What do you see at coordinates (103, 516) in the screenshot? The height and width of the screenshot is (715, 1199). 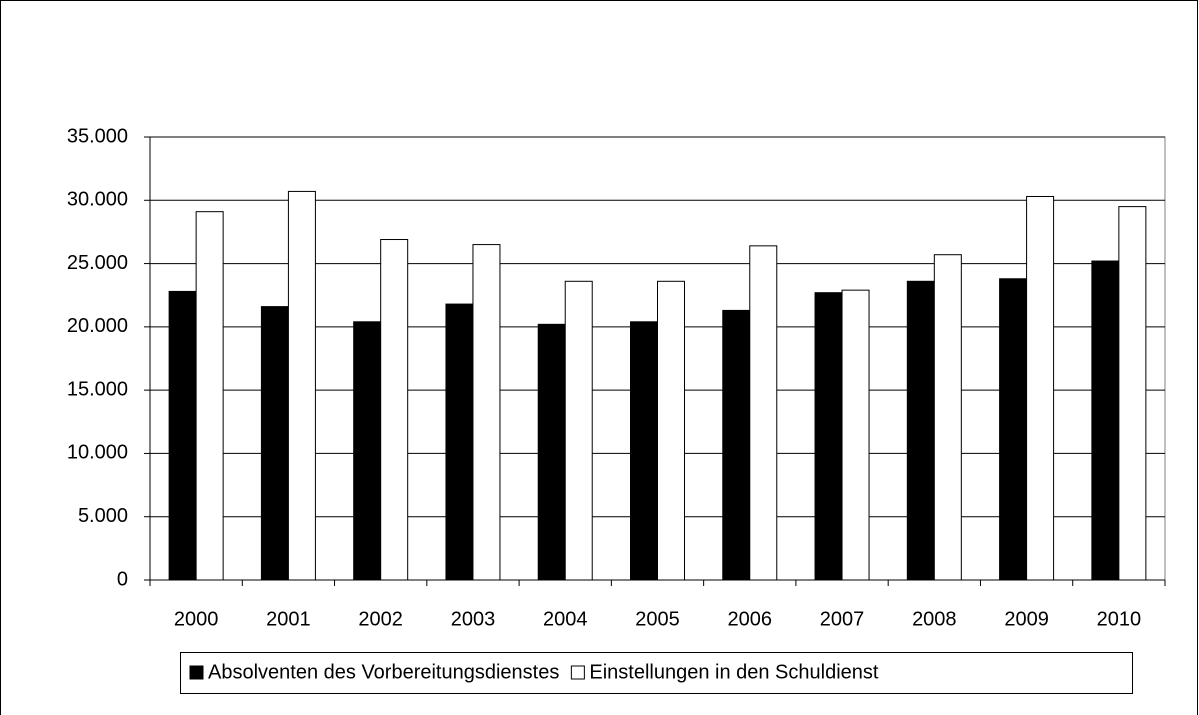 I see `y-tick-label: 5.000` at bounding box center [103, 516].